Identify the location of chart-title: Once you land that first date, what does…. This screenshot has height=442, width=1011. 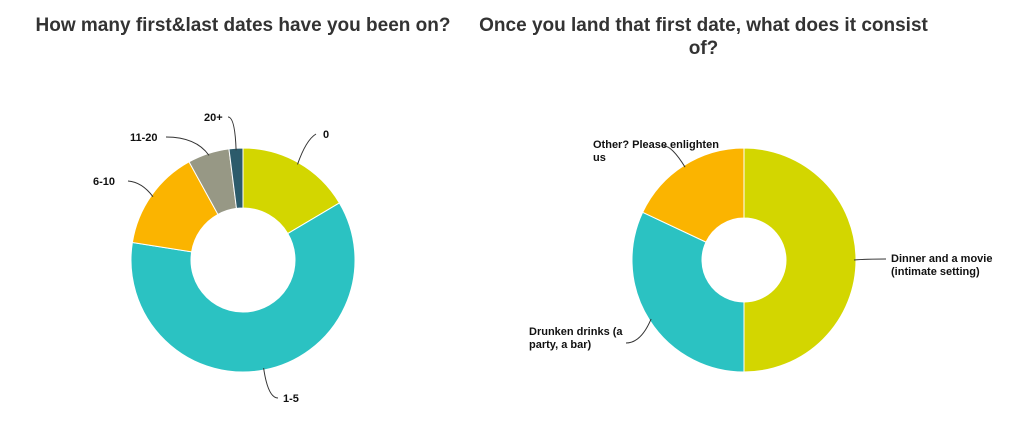
(703, 37).